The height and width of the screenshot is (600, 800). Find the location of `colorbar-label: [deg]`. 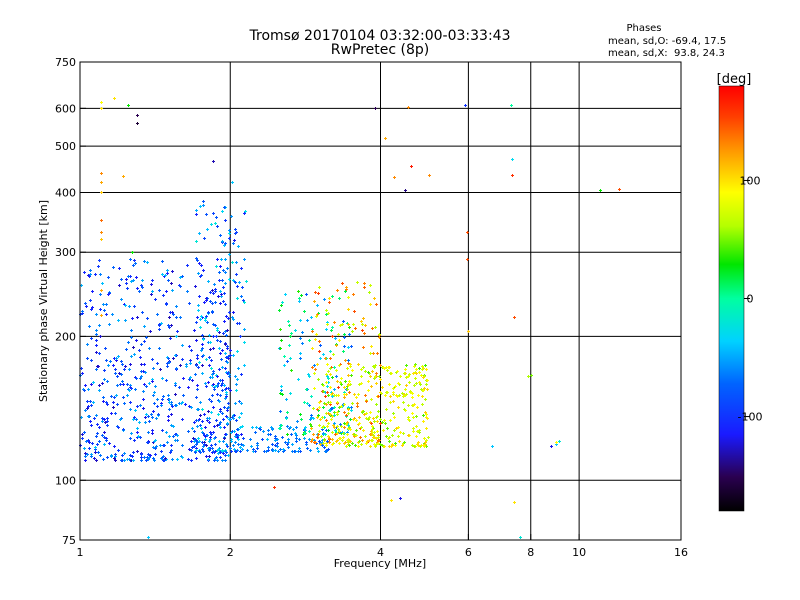

colorbar-label: [deg] is located at coordinates (734, 79).